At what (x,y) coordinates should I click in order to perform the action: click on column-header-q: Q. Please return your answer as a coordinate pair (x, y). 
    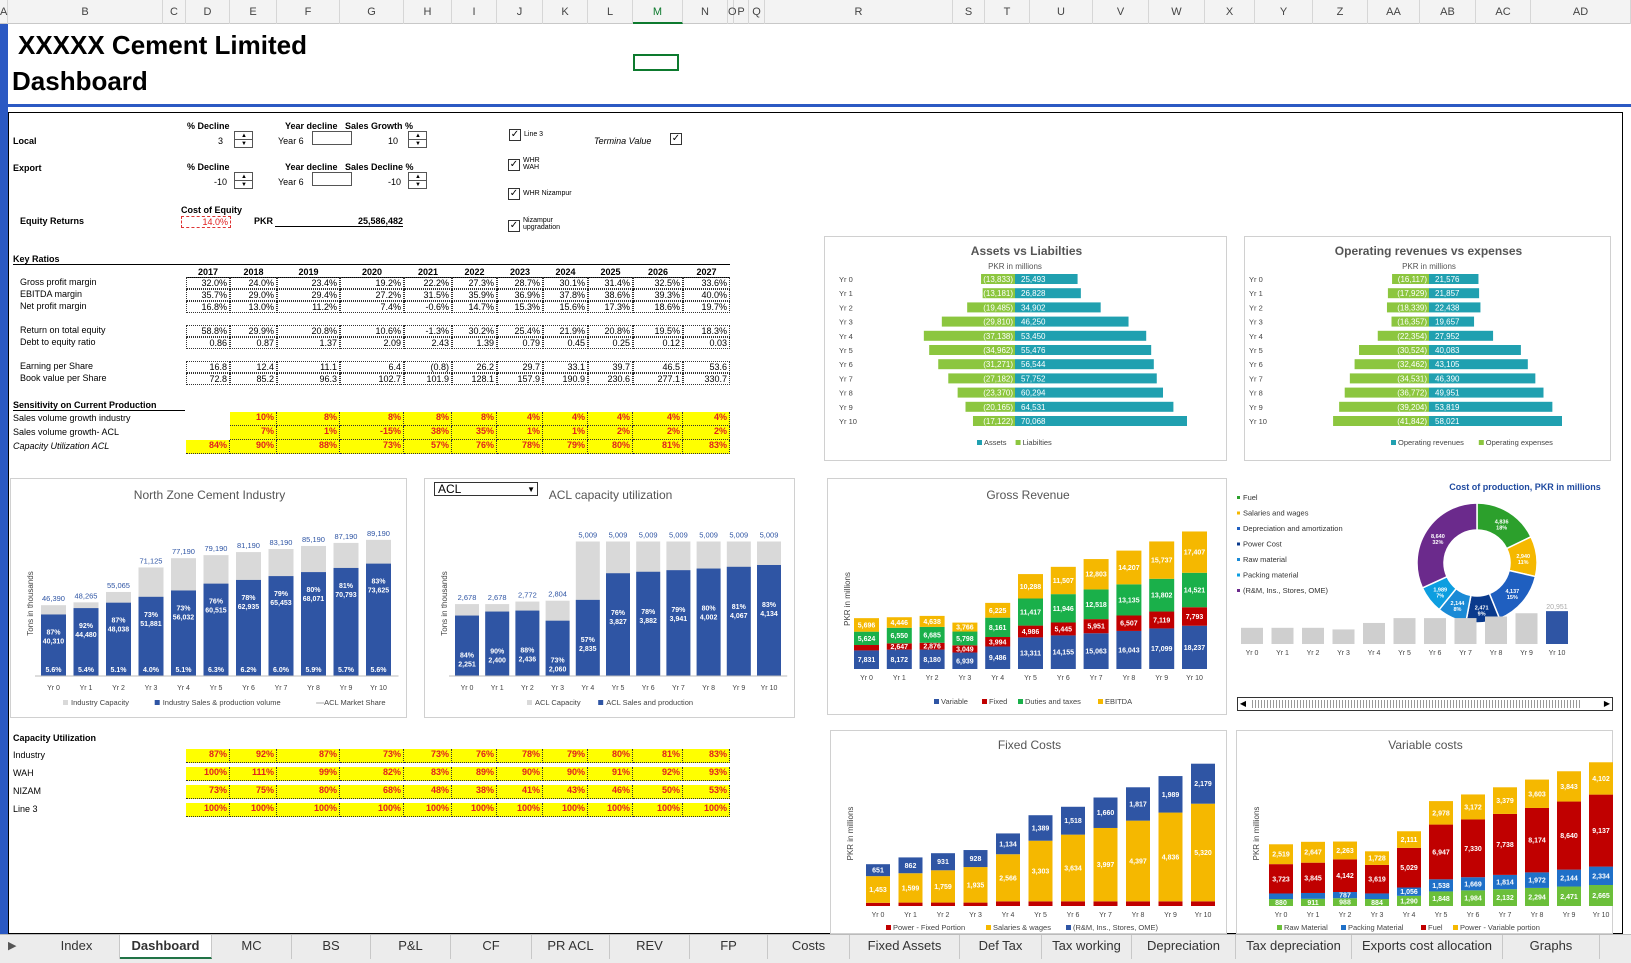
    Looking at the image, I should click on (757, 12).